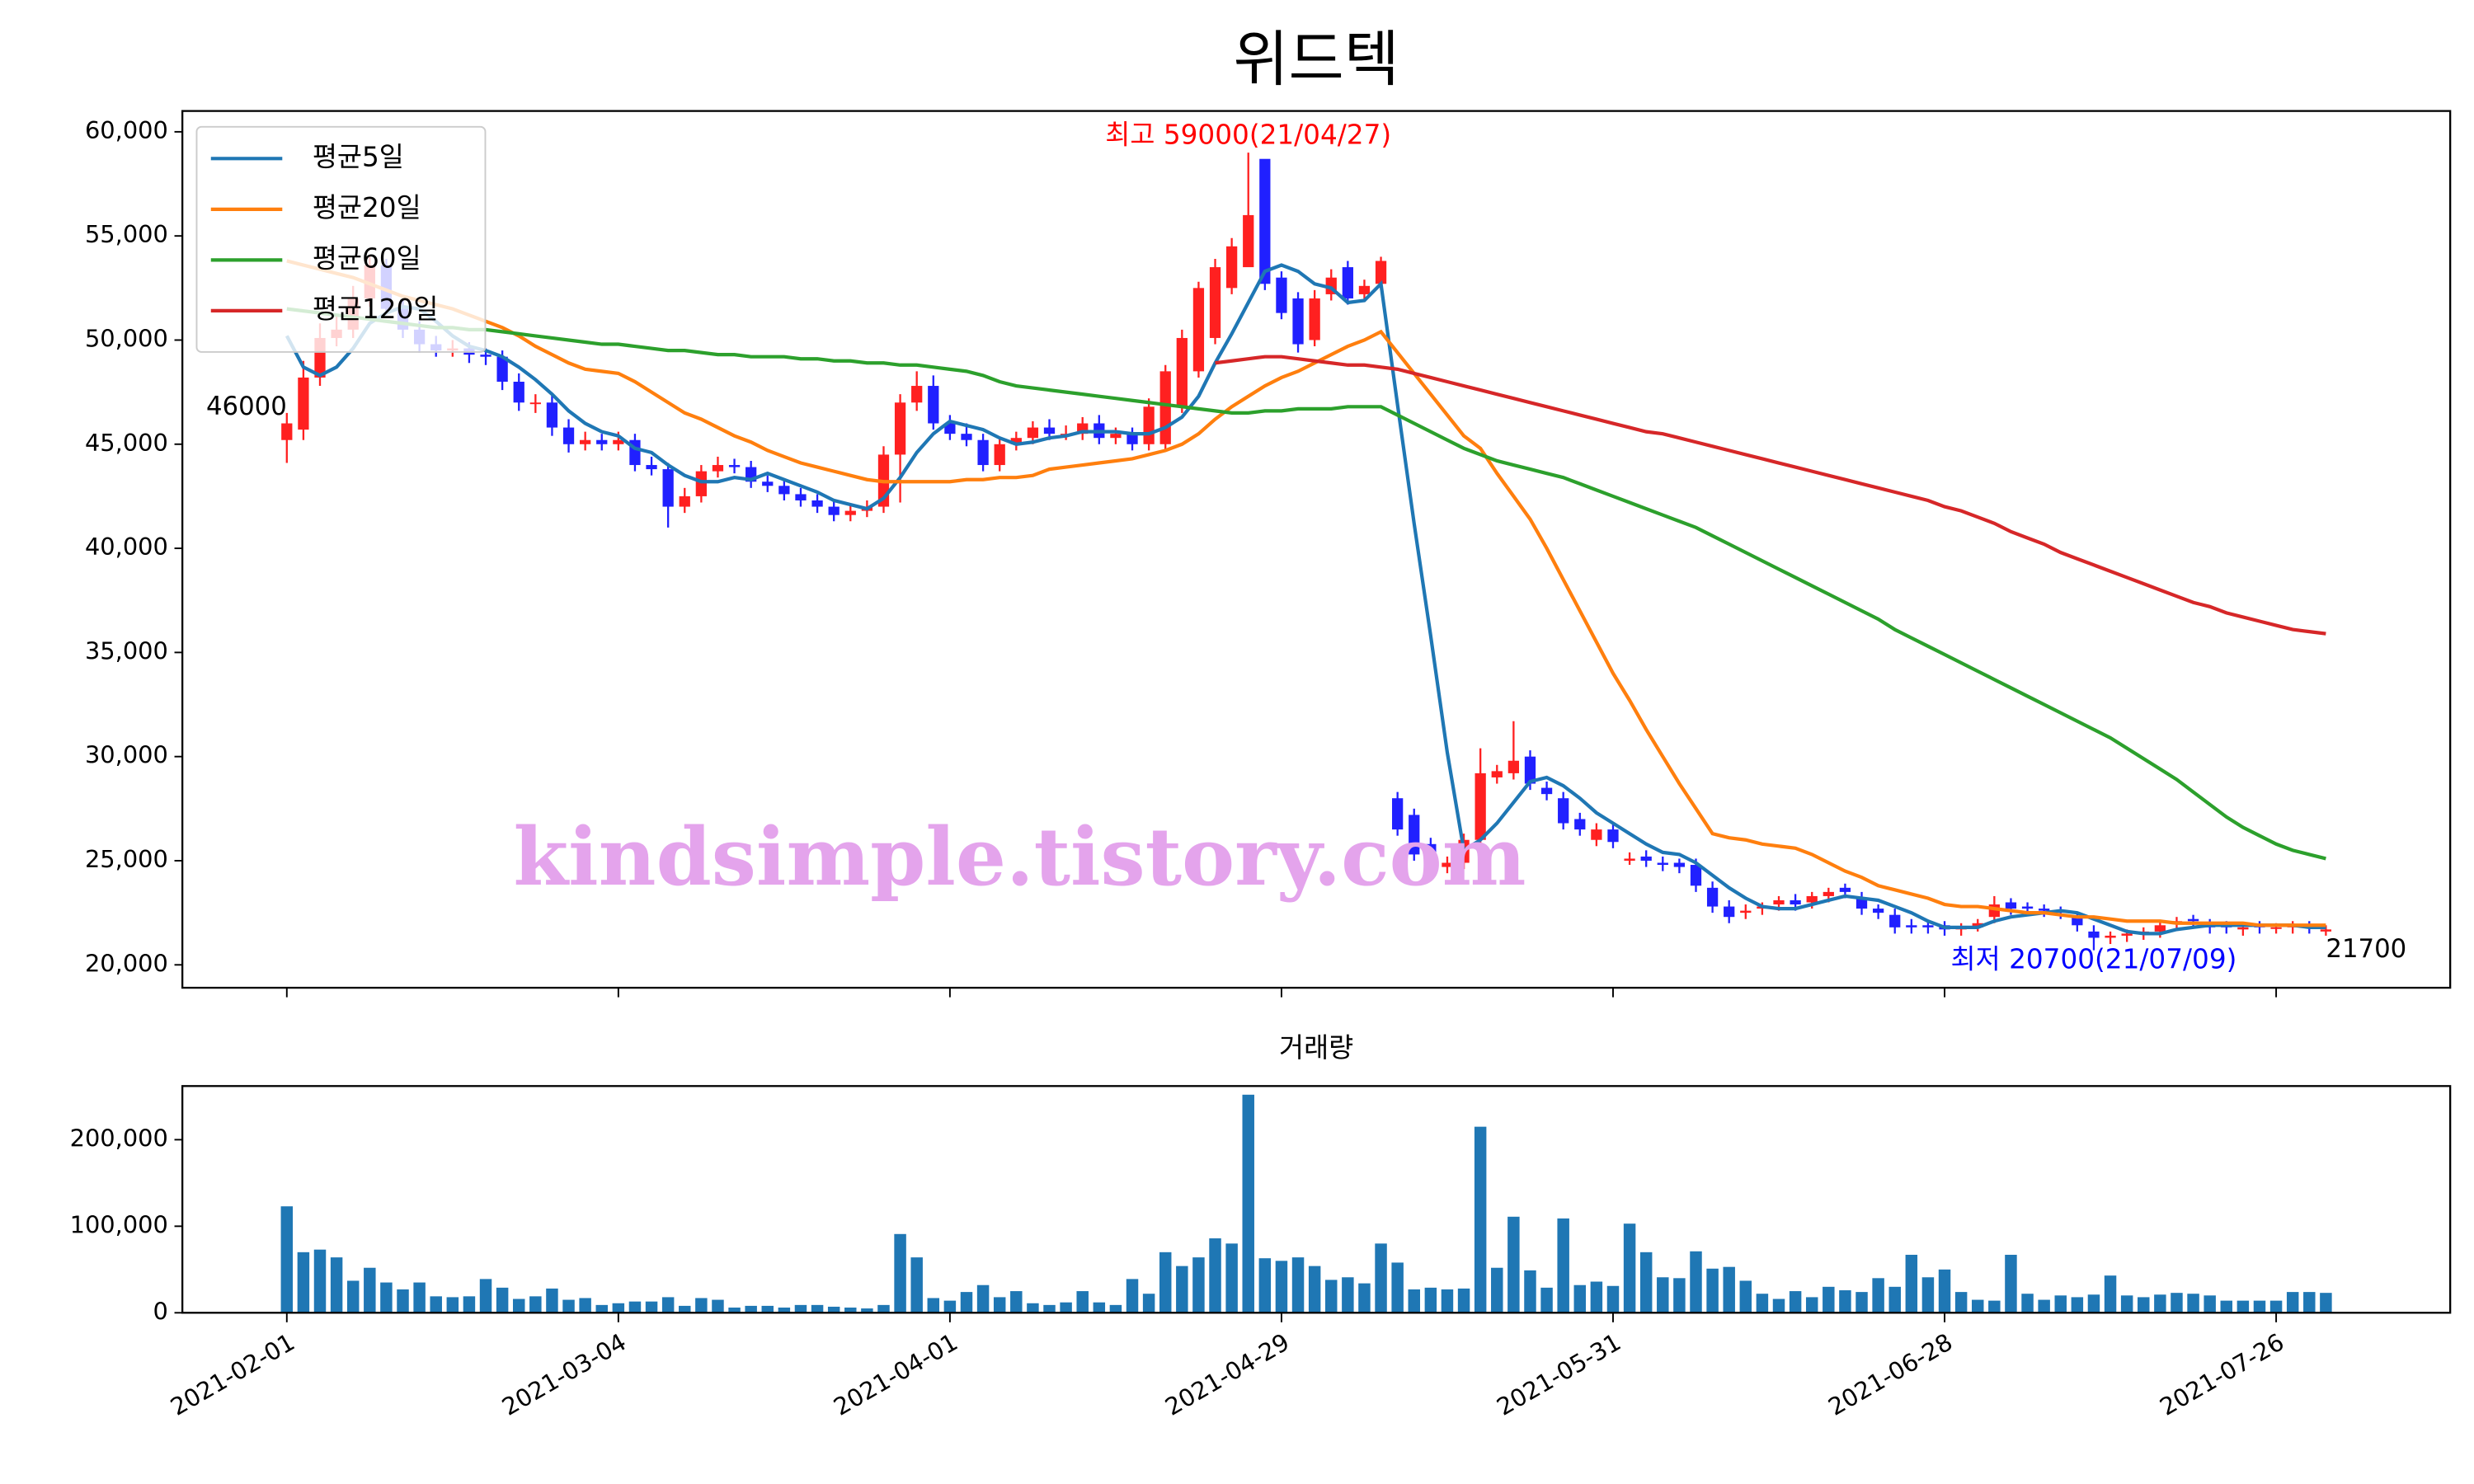  Describe the element at coordinates (367, 258) in the screenshot. I see `legend-label: 평균60일` at that location.